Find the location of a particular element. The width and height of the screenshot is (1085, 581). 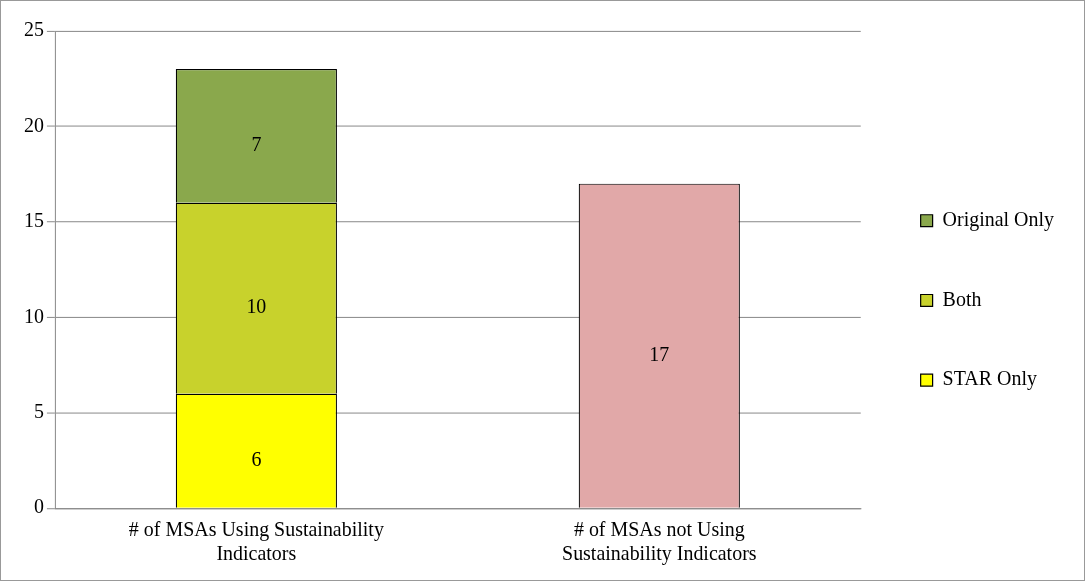

data-label: 7 is located at coordinates (256, 144).